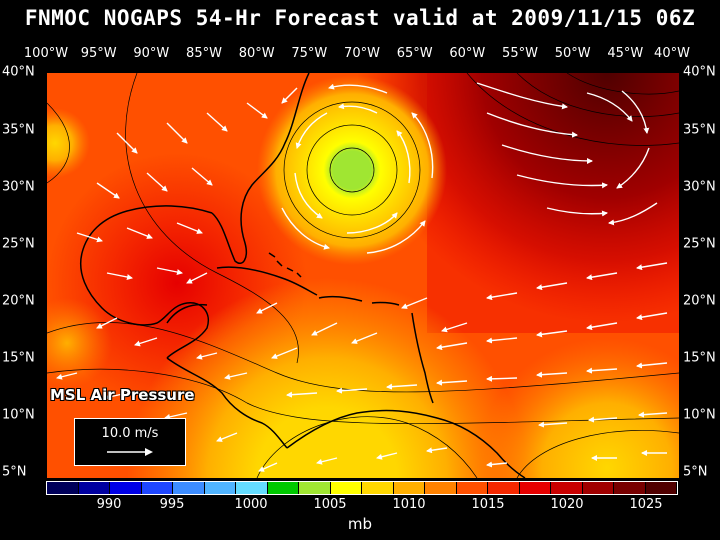 The width and height of the screenshot is (720, 540). What do you see at coordinates (360, 524) in the screenshot?
I see `colorbar-unit: mb` at bounding box center [360, 524].